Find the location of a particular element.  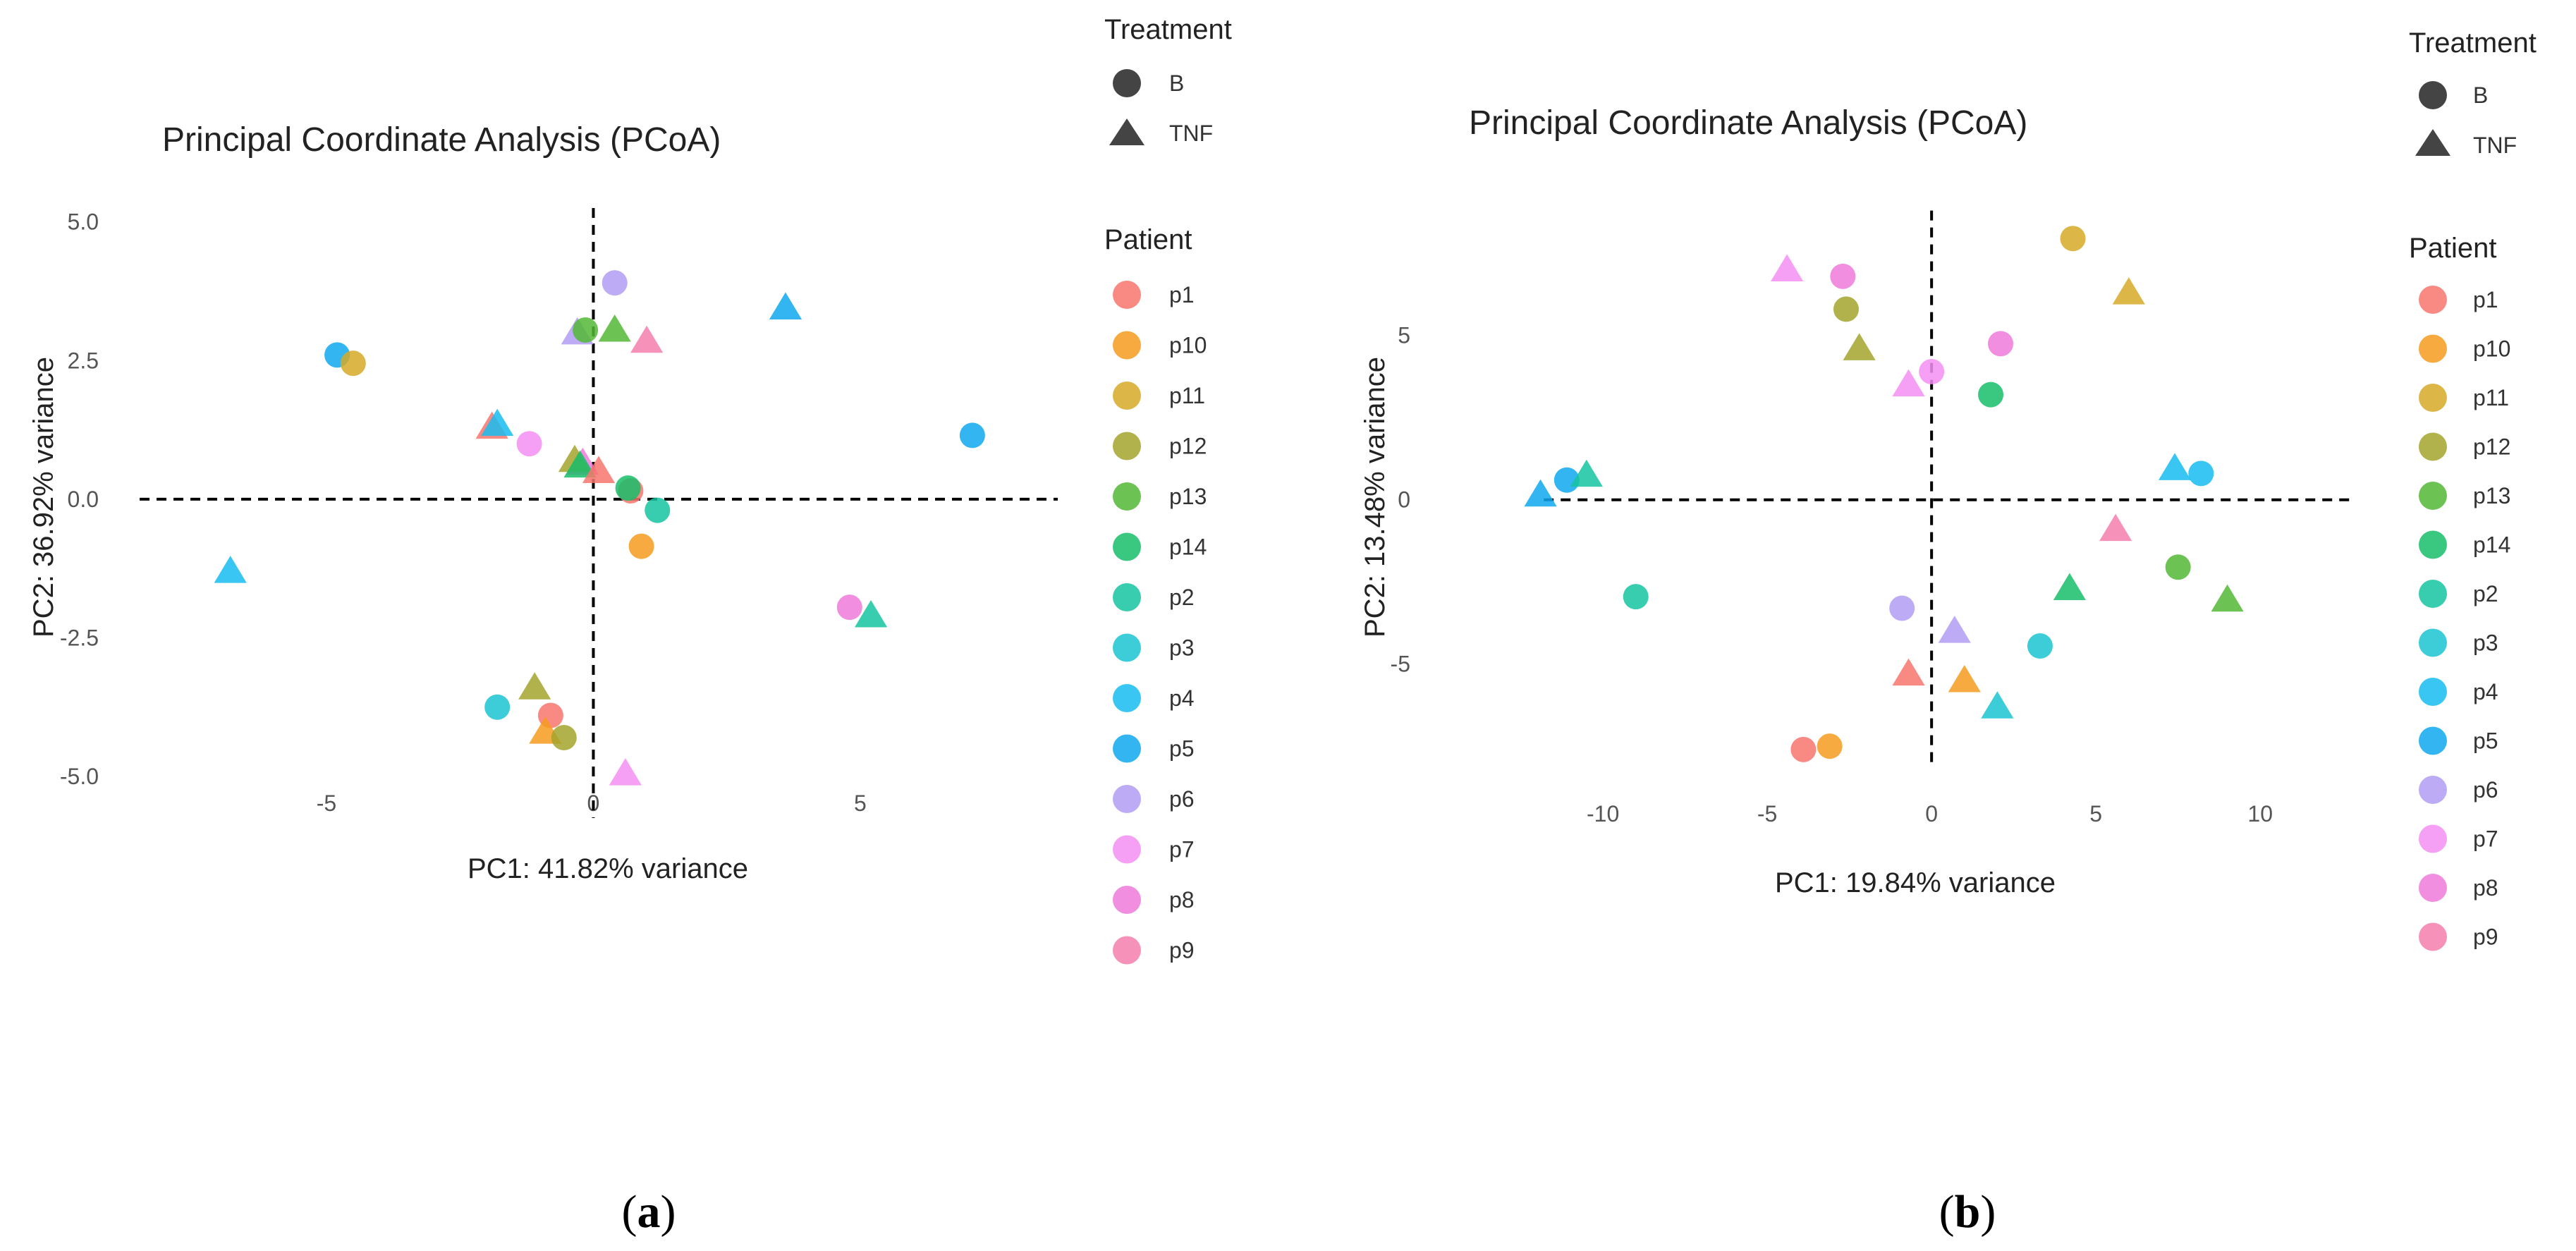

panel-a-label-letter: a is located at coordinates (649, 1212).